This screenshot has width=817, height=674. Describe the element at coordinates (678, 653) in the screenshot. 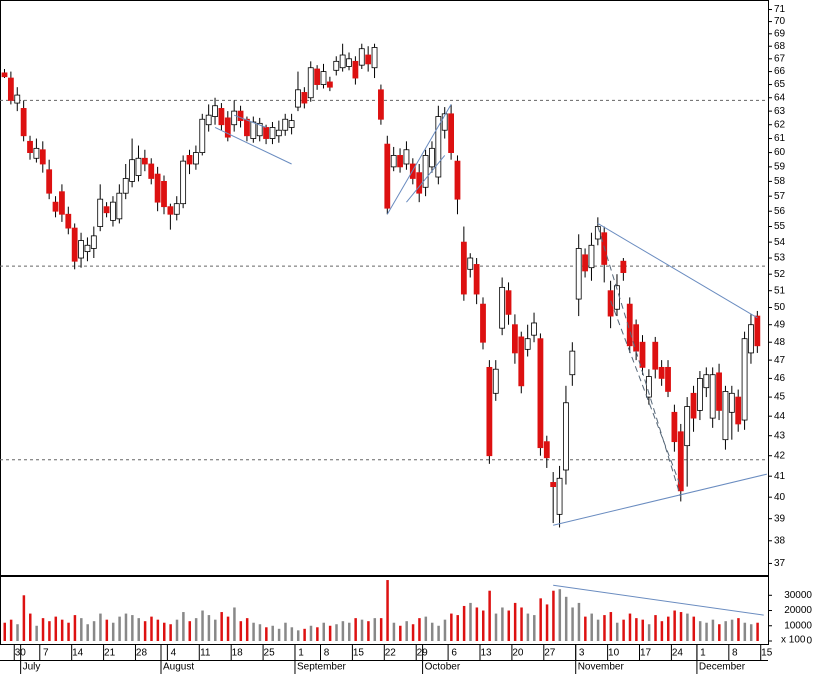

I see `x-tick-label: 24` at that location.